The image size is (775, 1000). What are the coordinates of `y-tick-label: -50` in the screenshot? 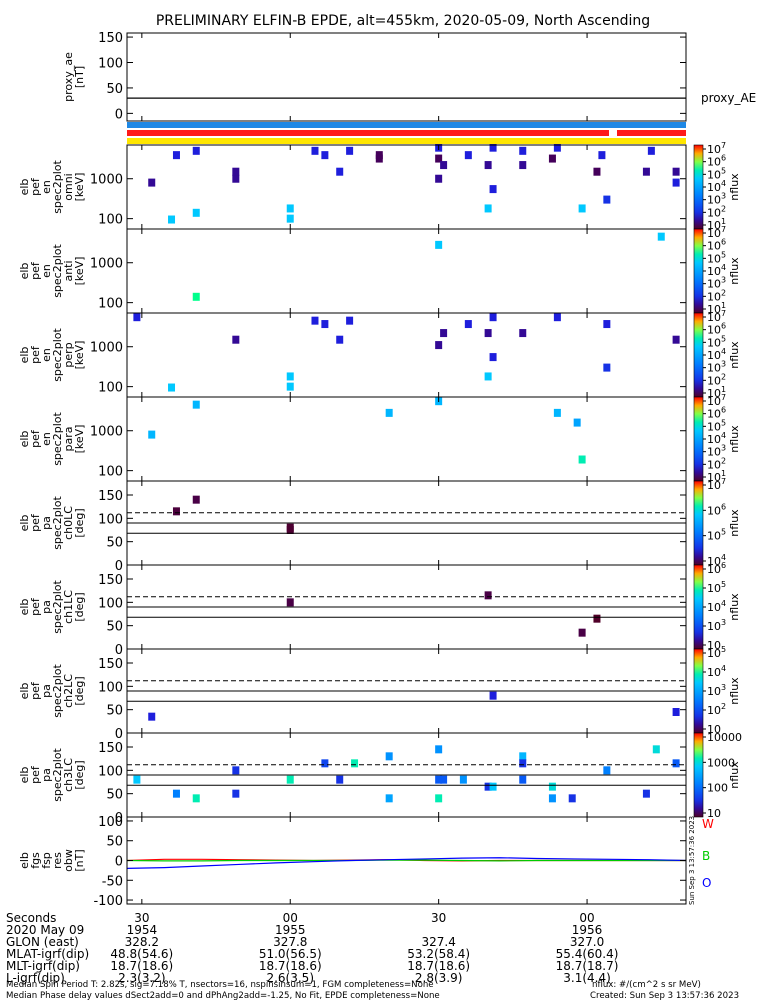 It's located at (112, 881).